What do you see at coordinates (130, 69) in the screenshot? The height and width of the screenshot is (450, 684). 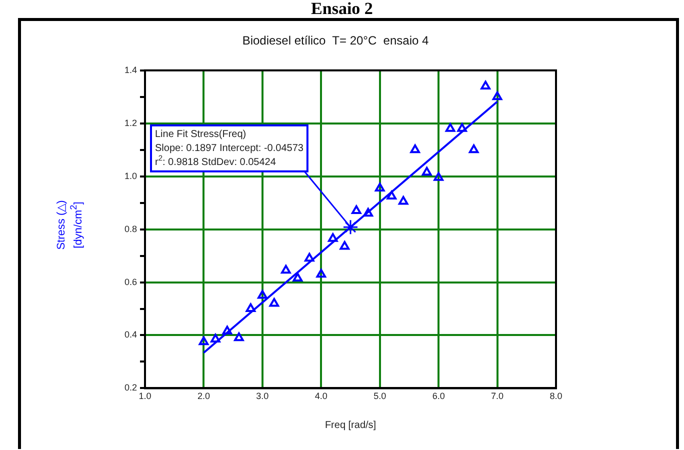 I see `y-tick-label: 1.4` at bounding box center [130, 69].